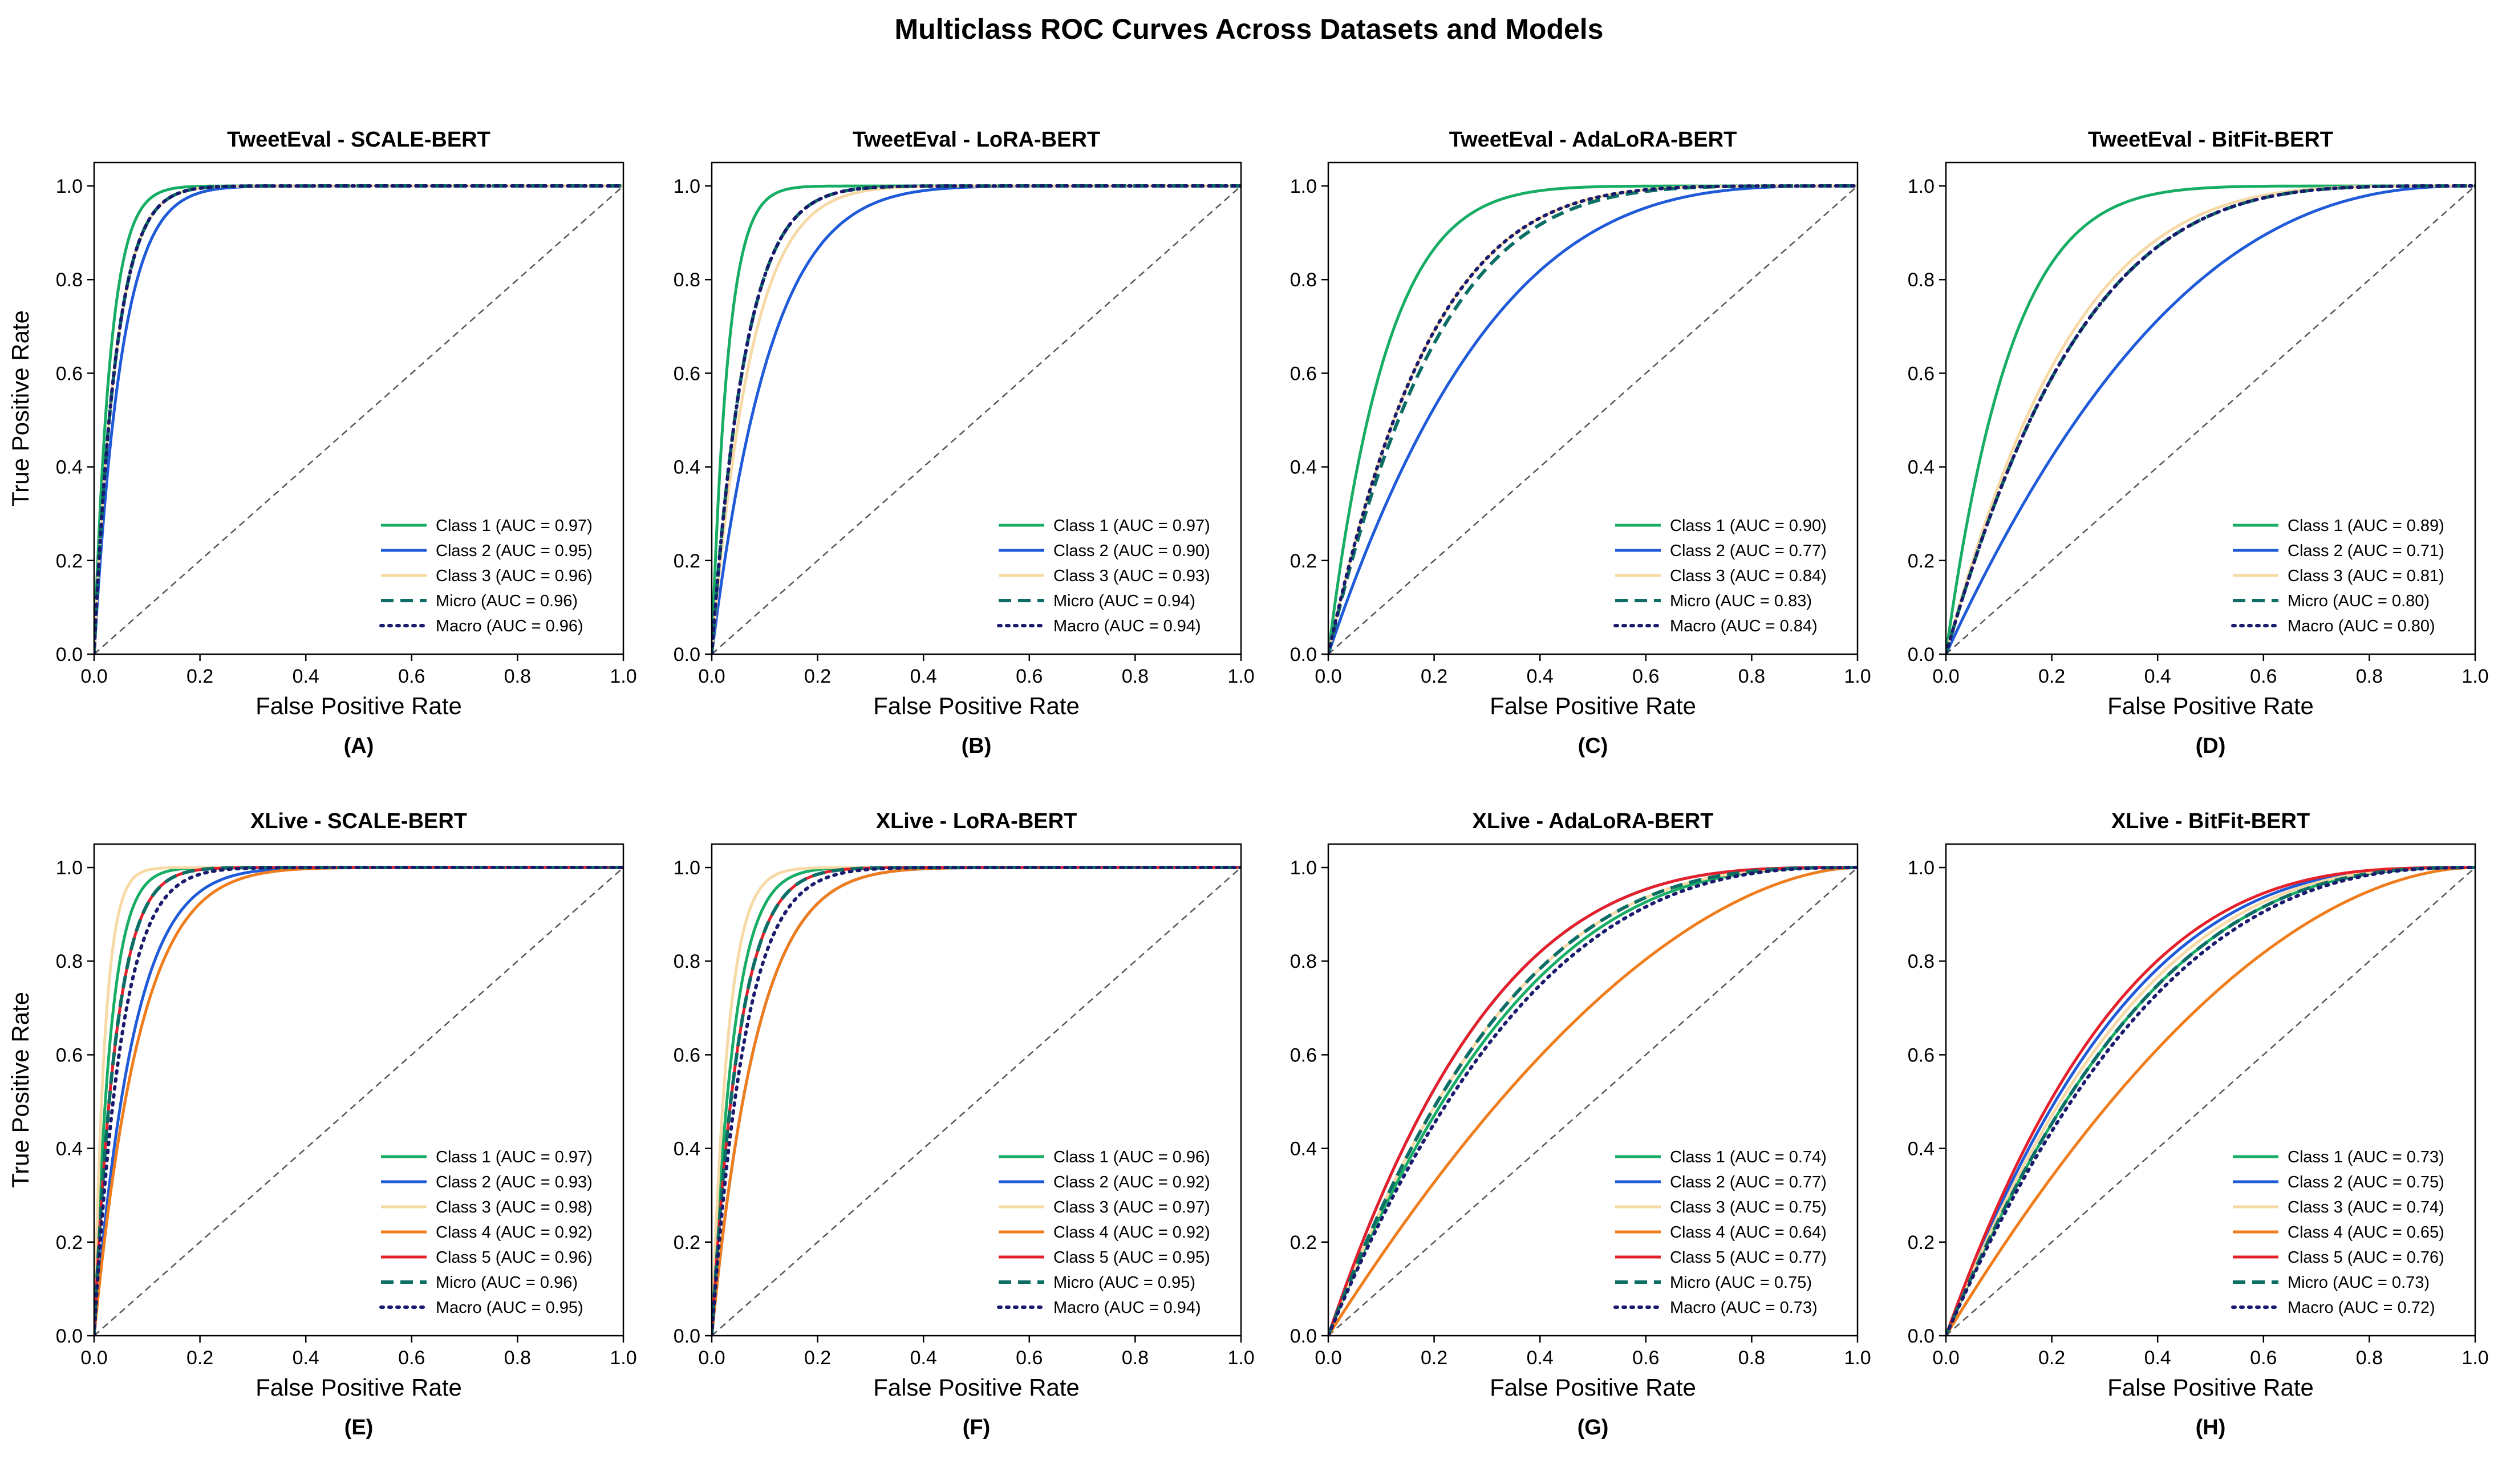  I want to click on panel-title: XLive - AdaLoRA-BERT, so click(1593, 821).